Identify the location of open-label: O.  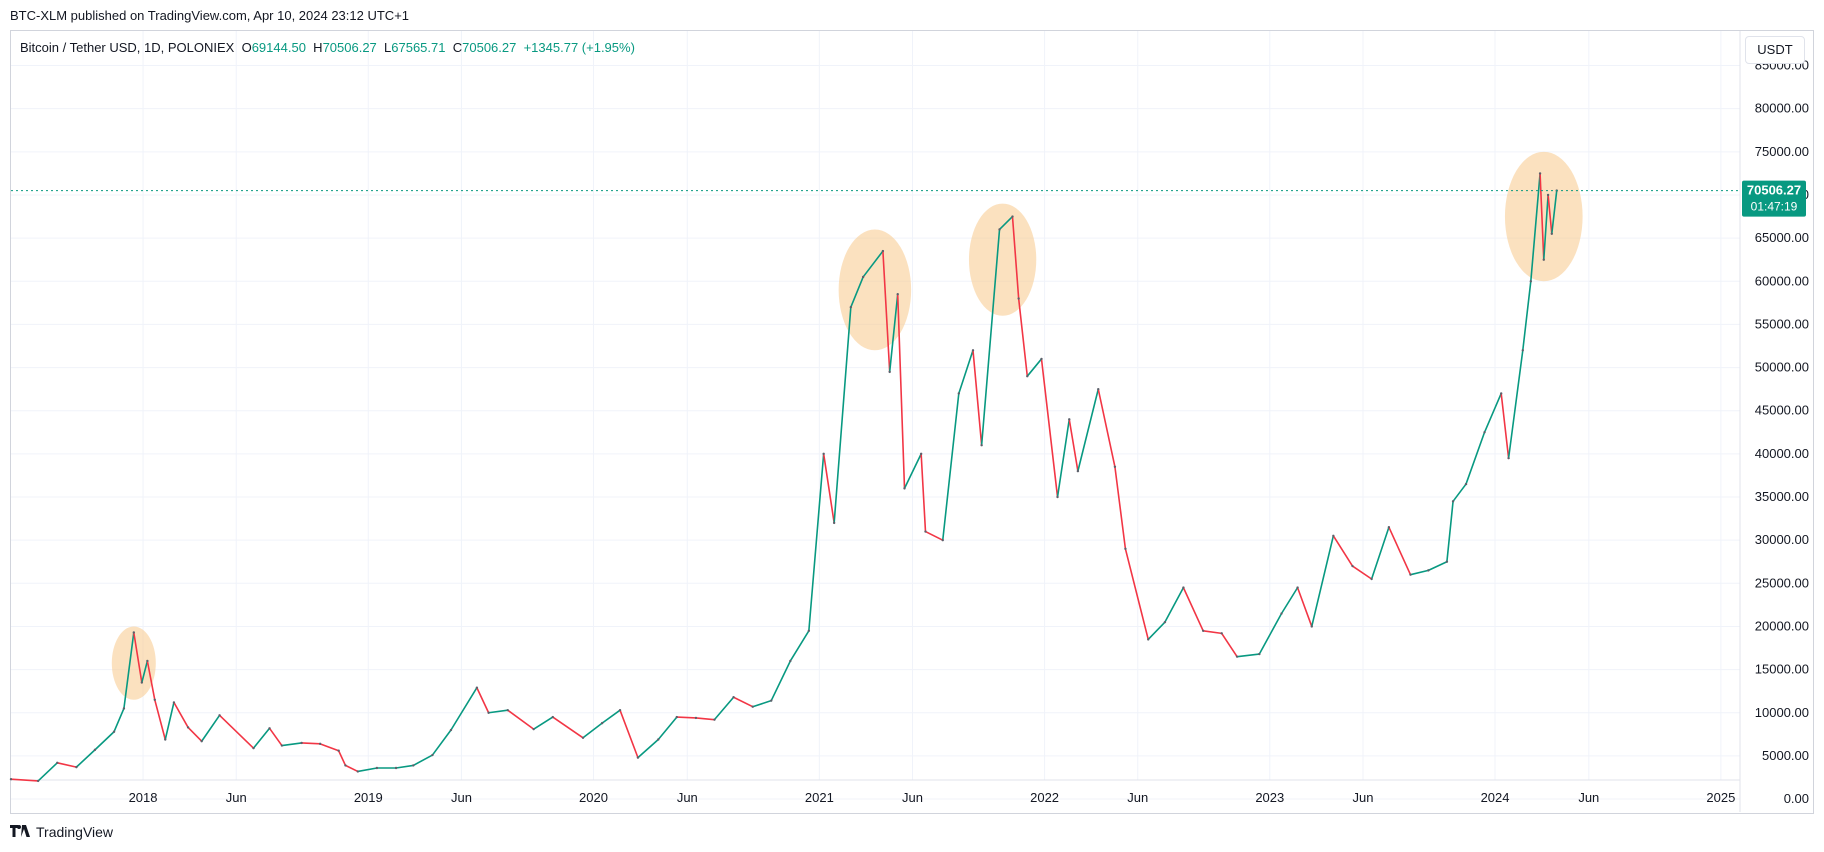
(246, 47).